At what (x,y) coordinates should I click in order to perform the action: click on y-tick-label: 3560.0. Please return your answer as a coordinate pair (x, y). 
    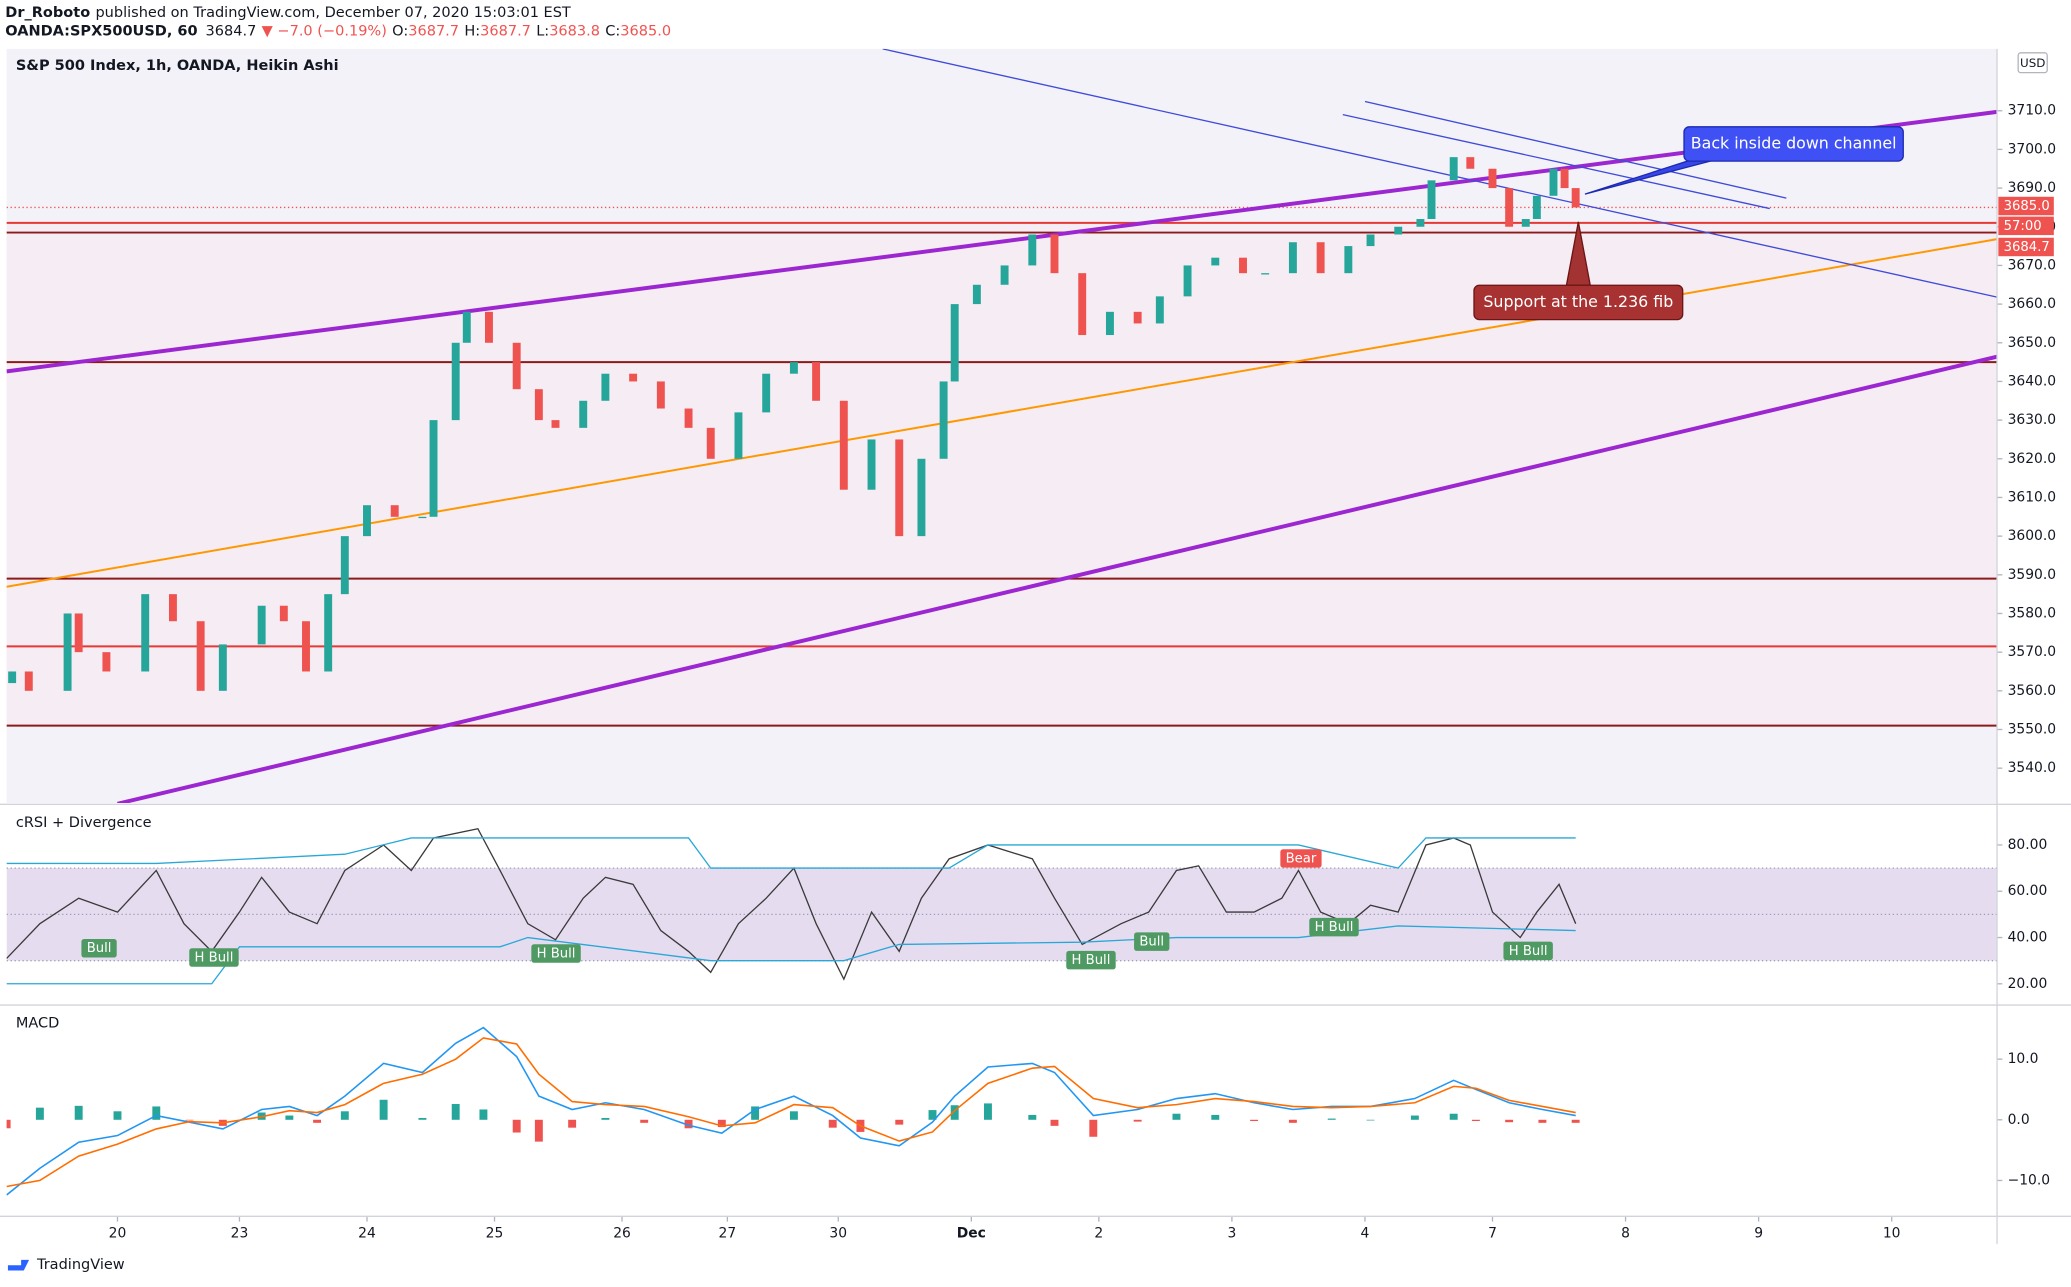
    Looking at the image, I should click on (2032, 691).